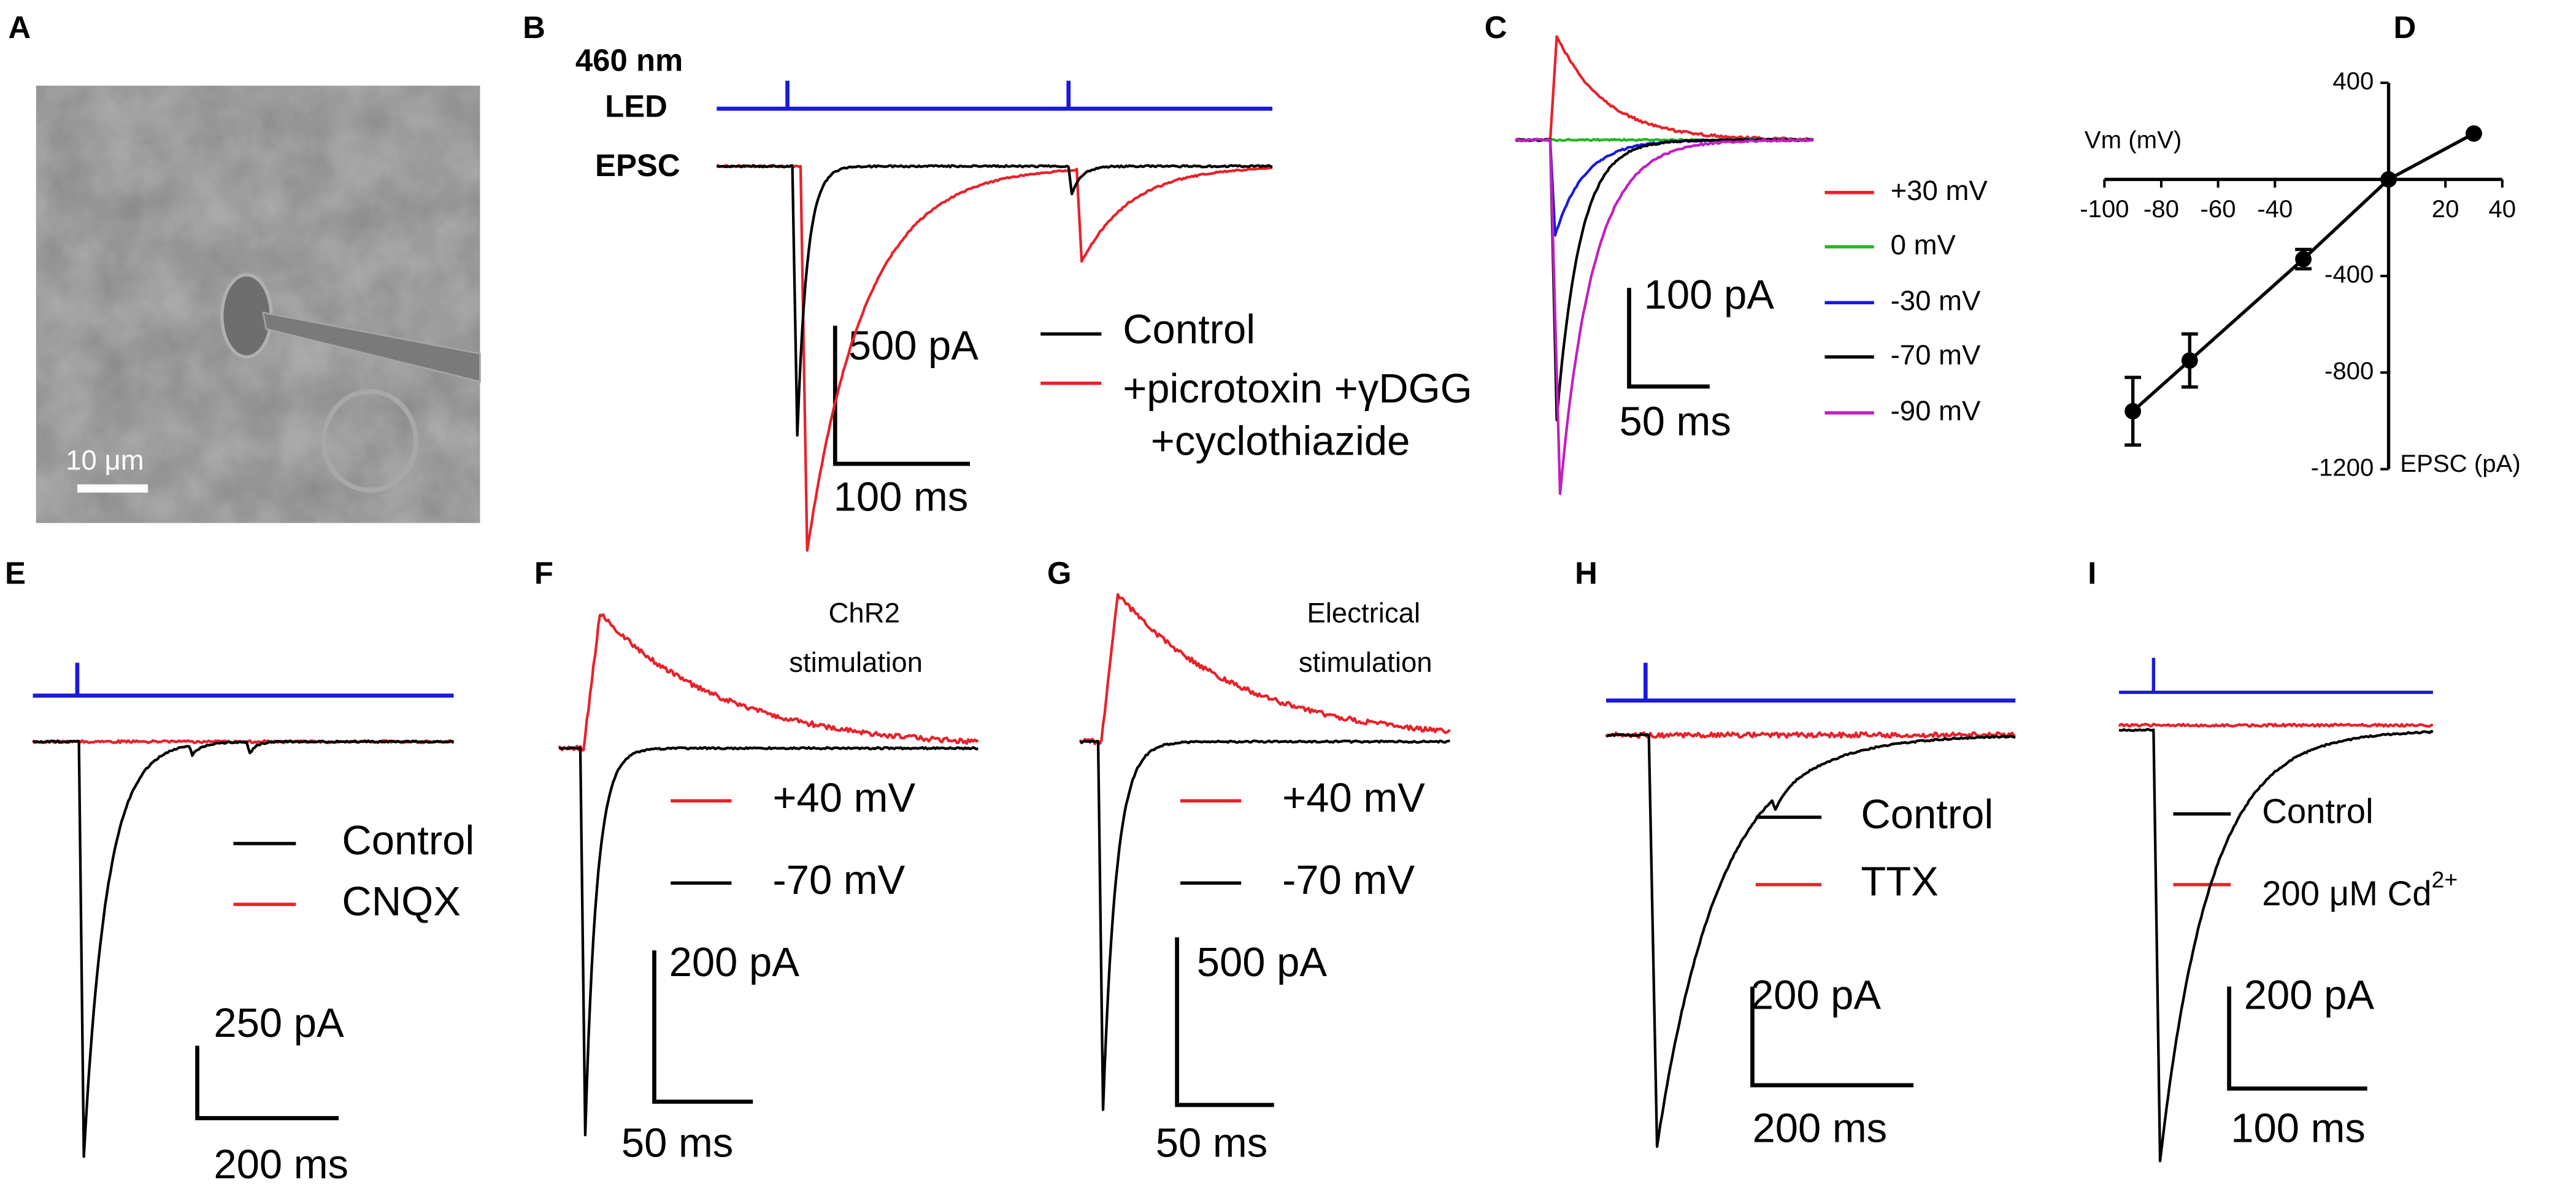  What do you see at coordinates (1364, 613) in the screenshot?
I see `annotation: Electrical` at bounding box center [1364, 613].